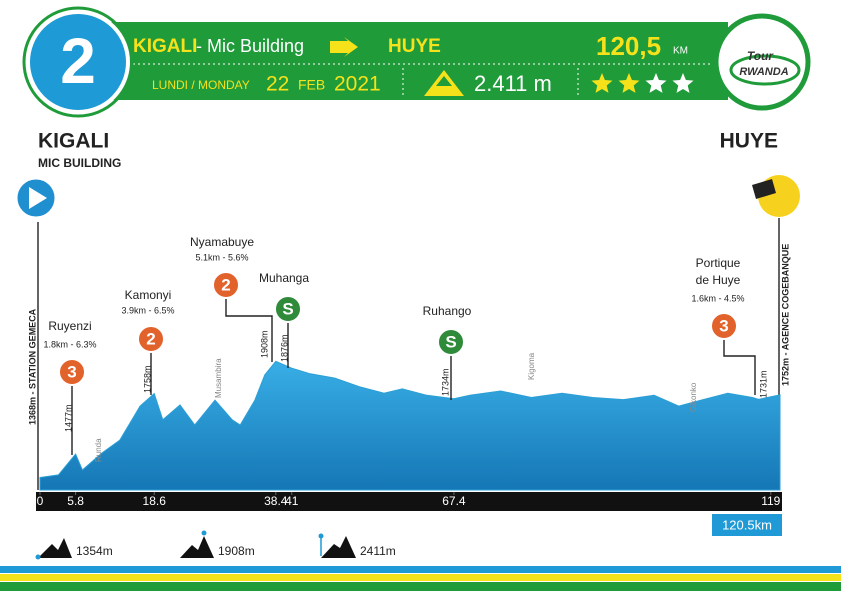 Image resolution: width=841 pixels, height=591 pixels. What do you see at coordinates (69, 344) in the screenshot?
I see `climb-detail: 1.8km - 6.3%` at bounding box center [69, 344].